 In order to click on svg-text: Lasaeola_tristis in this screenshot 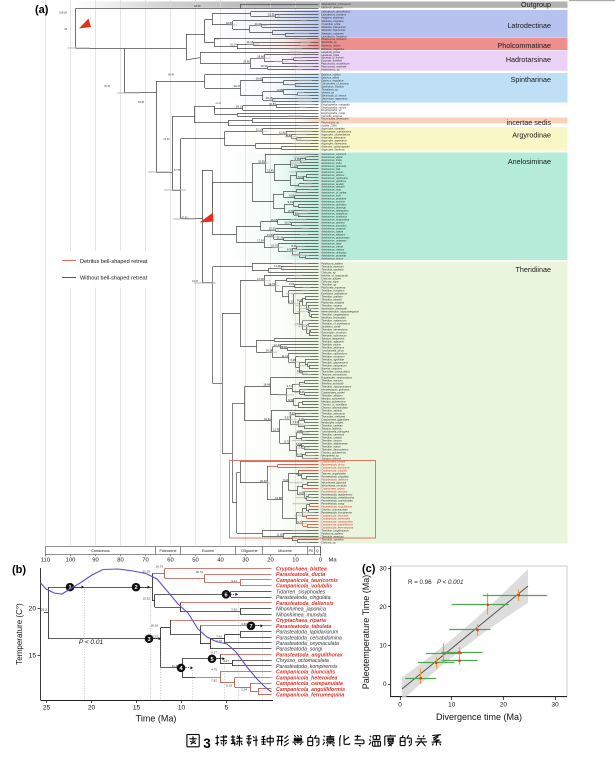, I will do `click(330, 55)`.